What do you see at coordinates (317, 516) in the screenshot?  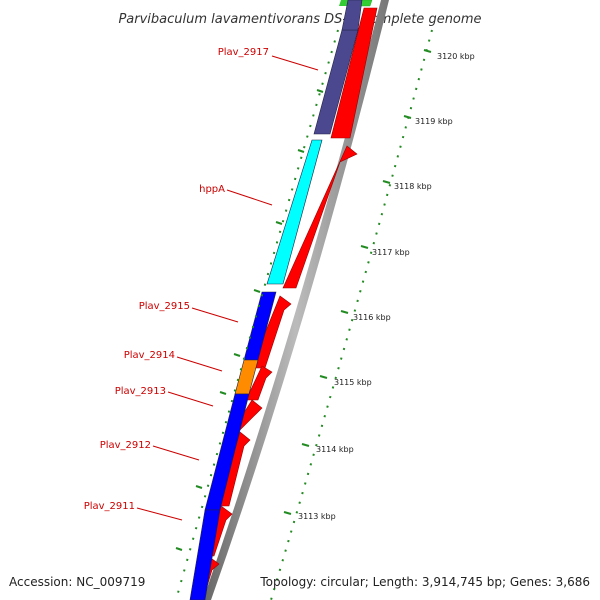 I see `scale-label-8: 3113 kbp` at bounding box center [317, 516].